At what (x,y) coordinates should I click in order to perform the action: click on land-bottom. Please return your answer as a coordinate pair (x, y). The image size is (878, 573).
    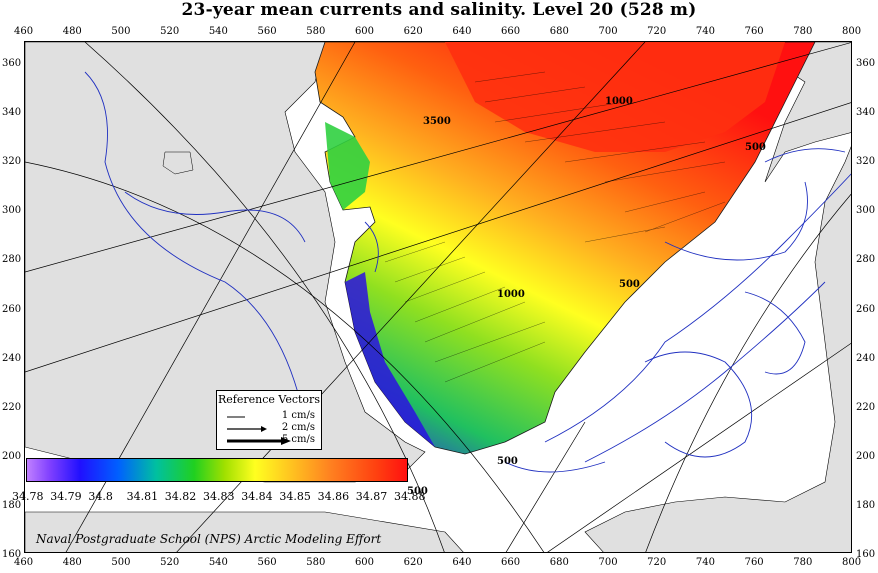
    Looking at the image, I should click on (244, 531).